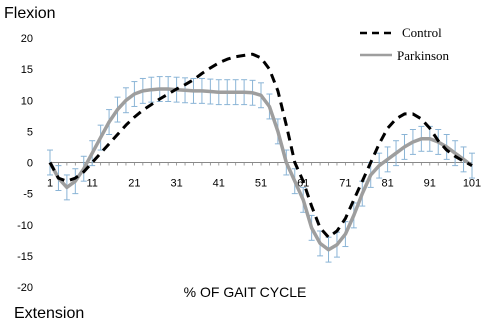  Describe the element at coordinates (25, 226) in the screenshot. I see `y-tick-label: -10` at that location.